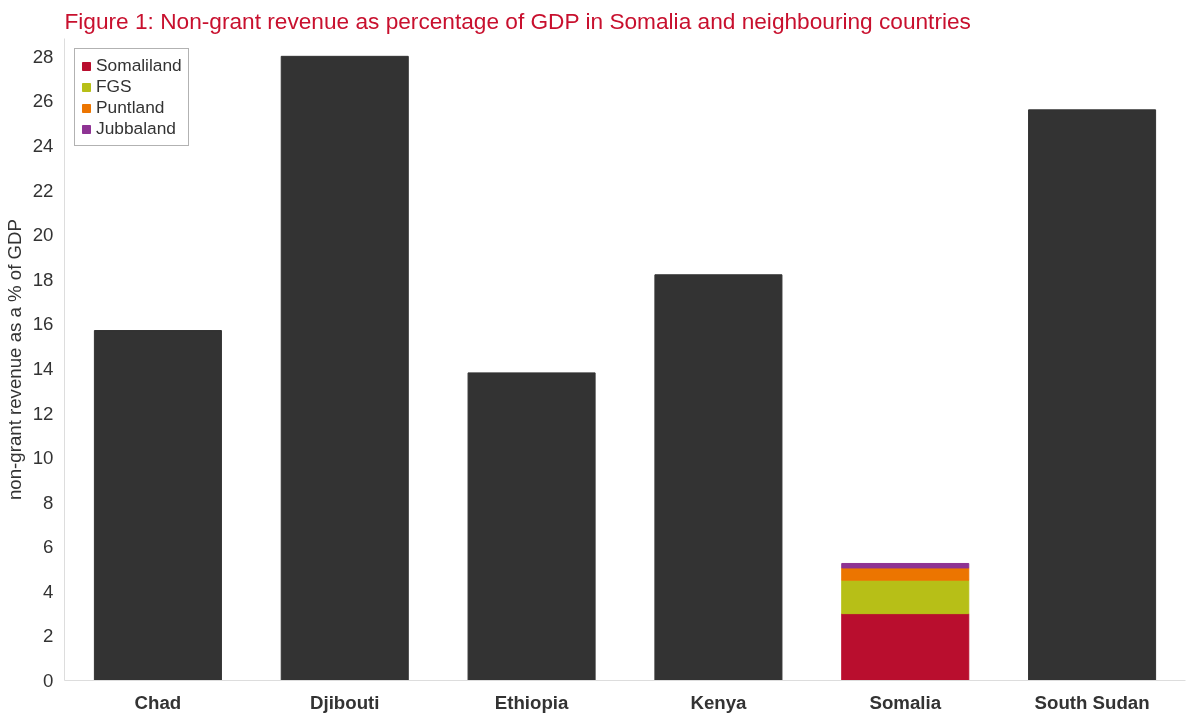  I want to click on x-tick-label: South Sudan, so click(1092, 702).